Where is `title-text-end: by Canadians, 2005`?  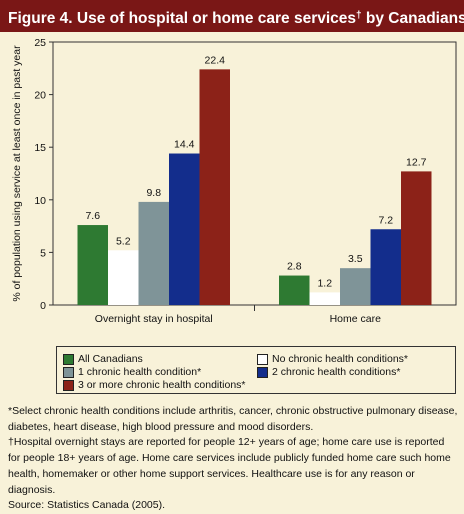
title-text-end: by Canadians, 2005 is located at coordinates (414, 18).